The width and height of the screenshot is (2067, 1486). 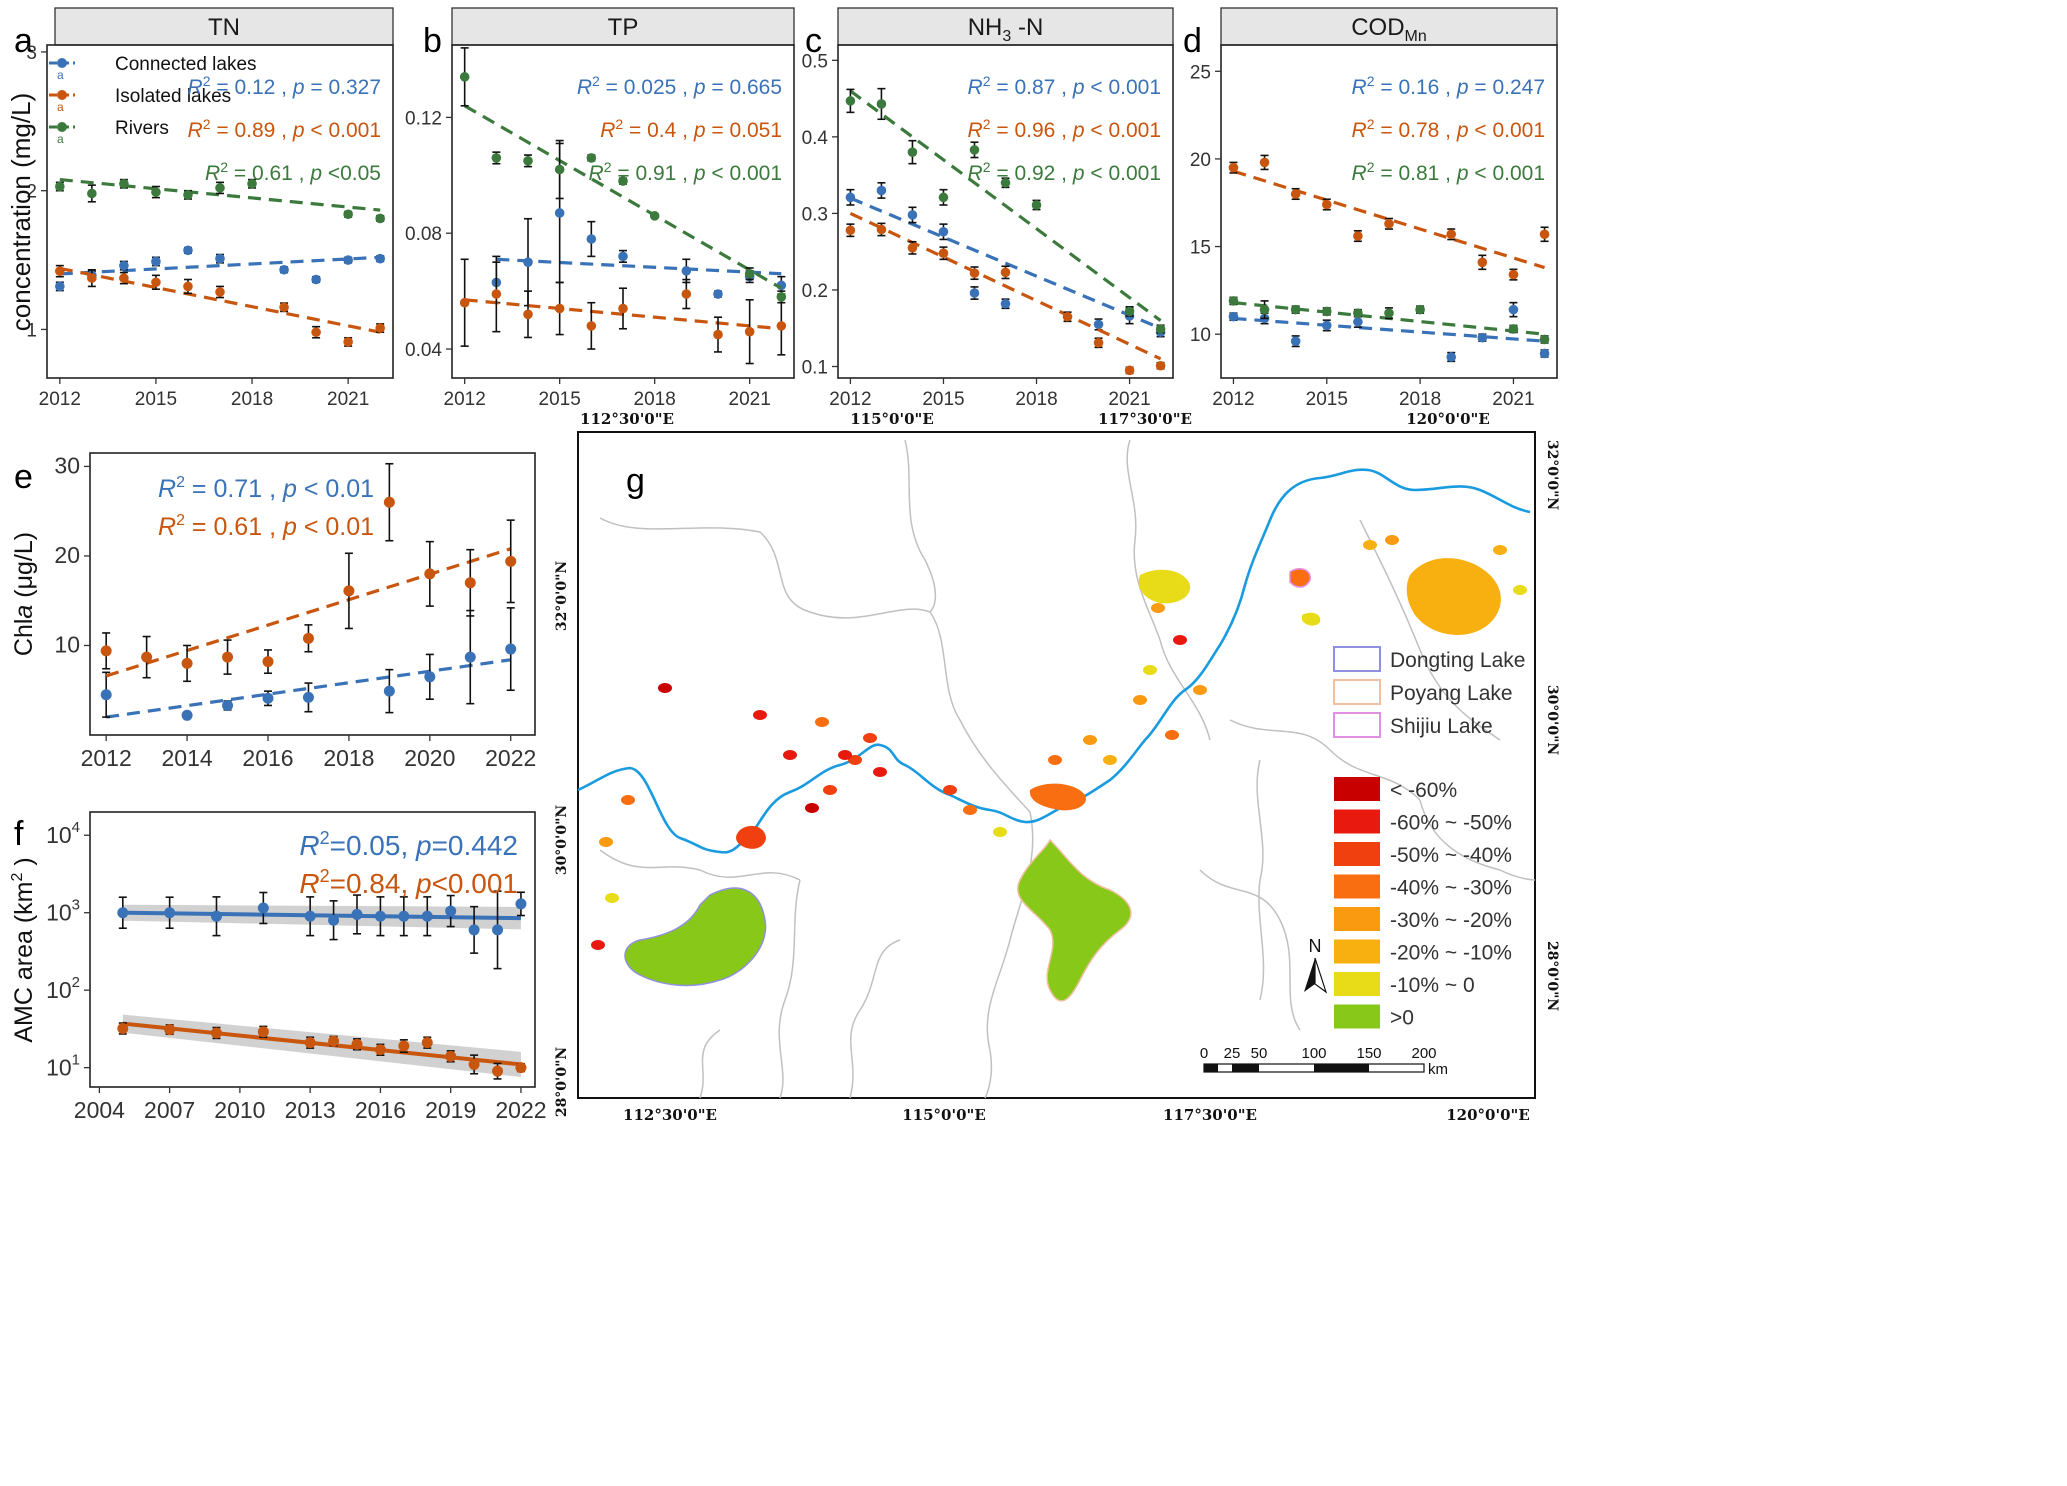 I want to click on regression-stats: R2 = 0.4 , p = 0.051, so click(x=691, y=129).